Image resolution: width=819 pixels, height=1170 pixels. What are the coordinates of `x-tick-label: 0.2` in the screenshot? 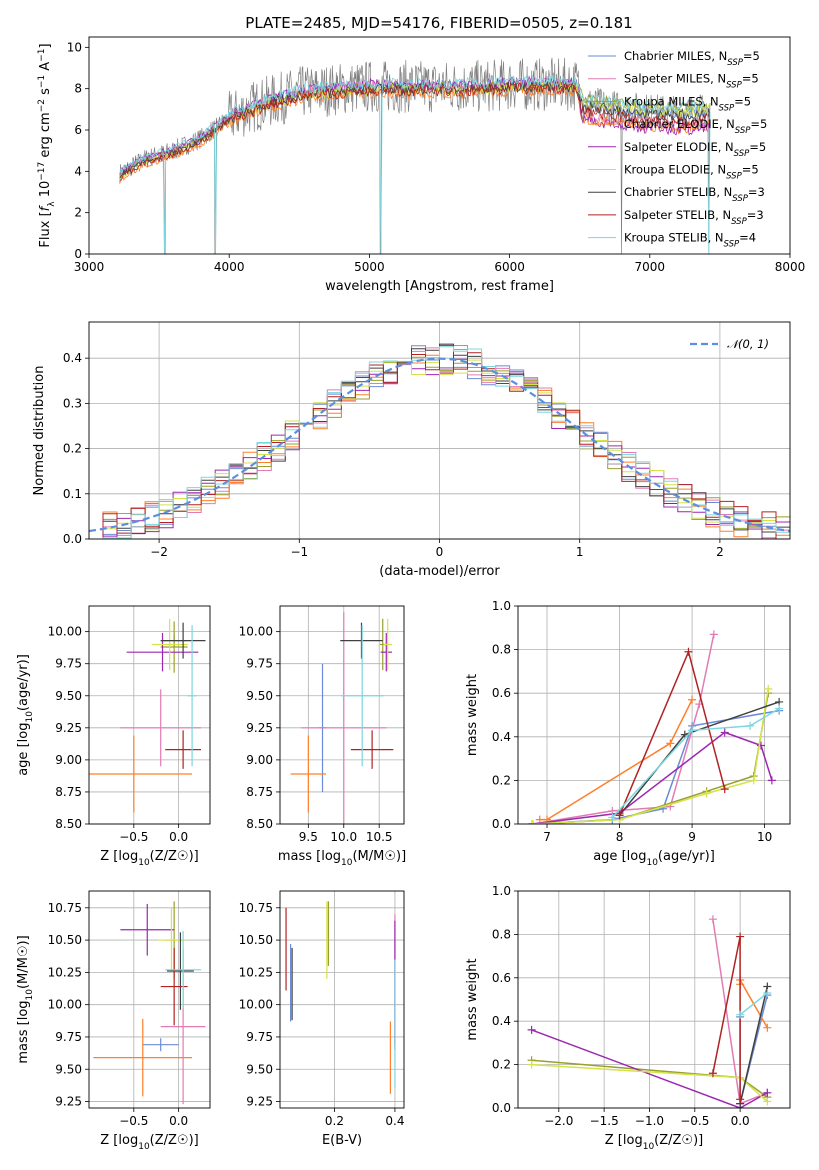 It's located at (334, 1121).